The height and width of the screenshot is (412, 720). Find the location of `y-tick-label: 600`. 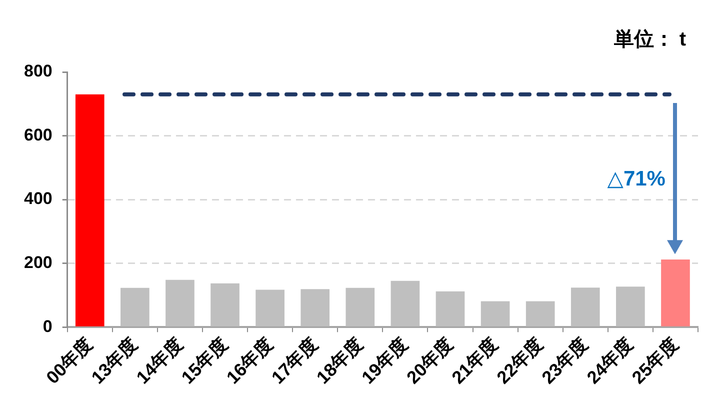

y-tick-label: 600 is located at coordinates (38, 134).